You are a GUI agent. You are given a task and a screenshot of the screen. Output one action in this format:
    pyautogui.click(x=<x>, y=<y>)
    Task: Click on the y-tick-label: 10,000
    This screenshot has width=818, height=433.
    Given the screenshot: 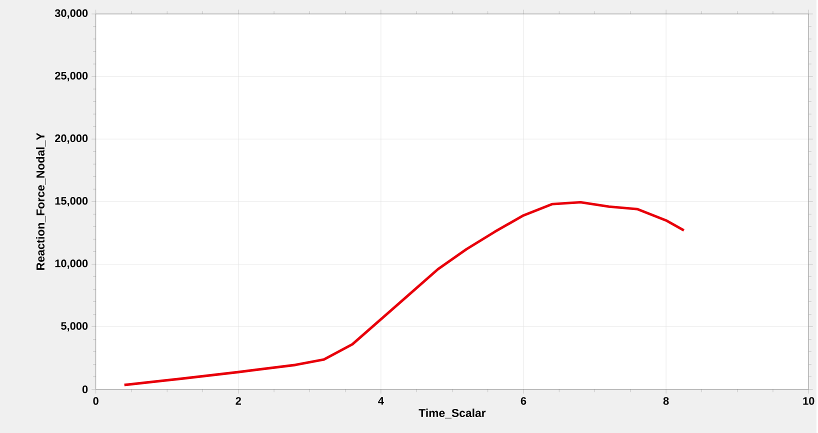 What is the action you would take?
    pyautogui.click(x=71, y=264)
    